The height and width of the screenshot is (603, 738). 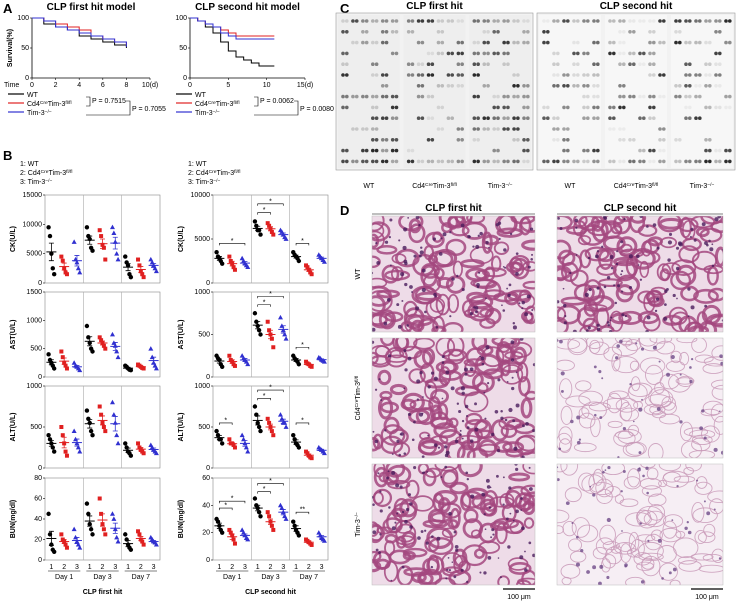 What do you see at coordinates (183, 48) in the screenshot?
I see `y-tick-label: 50` at bounding box center [183, 48].